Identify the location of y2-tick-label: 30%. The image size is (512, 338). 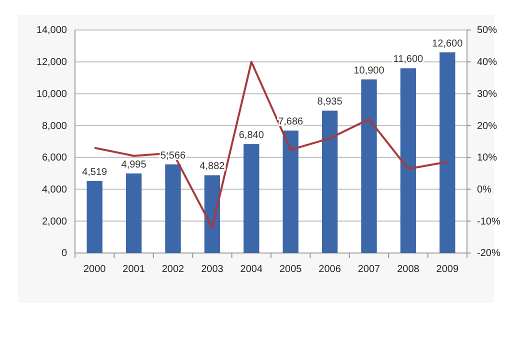
(487, 94).